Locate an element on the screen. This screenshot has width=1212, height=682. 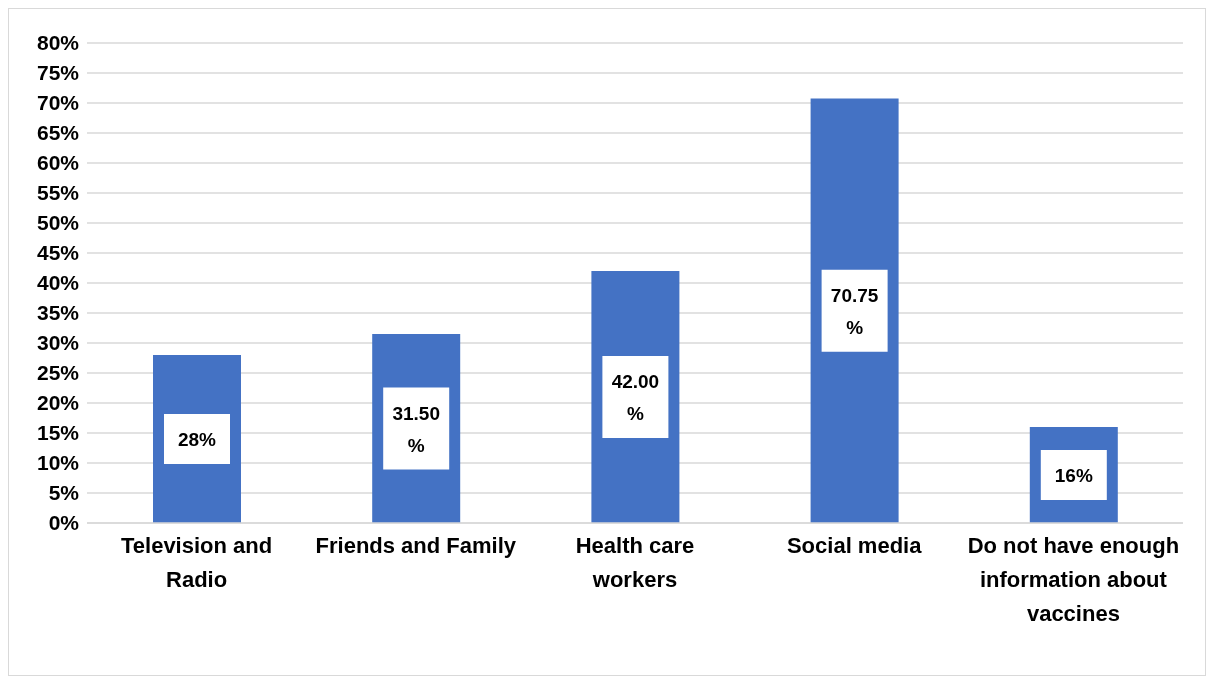
x-tick-label: Television and Radio is located at coordinates (197, 562).